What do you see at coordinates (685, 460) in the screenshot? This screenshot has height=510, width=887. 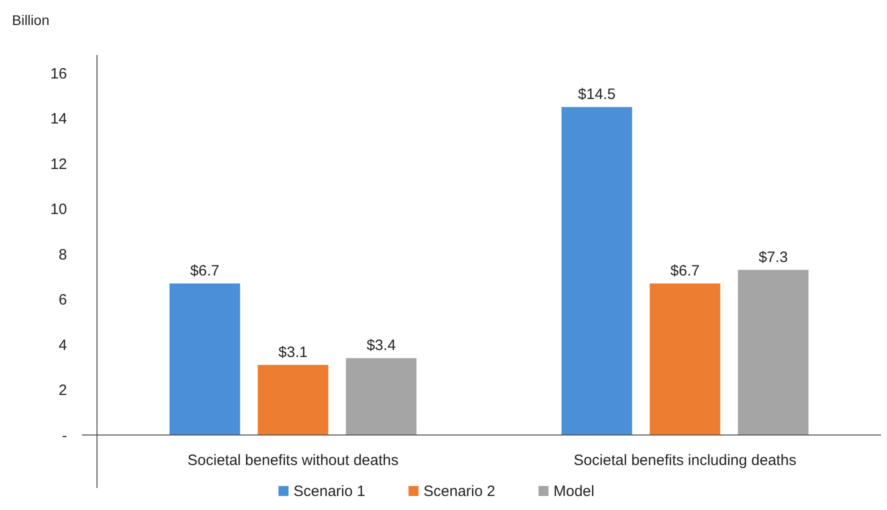 I see `x-tick-label: Societal benefits including deaths` at bounding box center [685, 460].